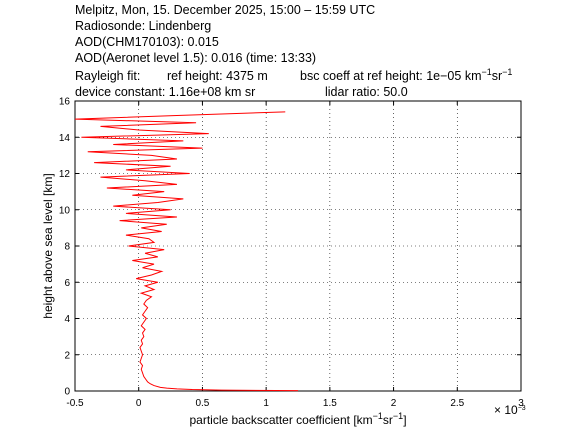 The height and width of the screenshot is (432, 576). Describe the element at coordinates (67, 392) in the screenshot. I see `y-tick-label: 0` at that location.